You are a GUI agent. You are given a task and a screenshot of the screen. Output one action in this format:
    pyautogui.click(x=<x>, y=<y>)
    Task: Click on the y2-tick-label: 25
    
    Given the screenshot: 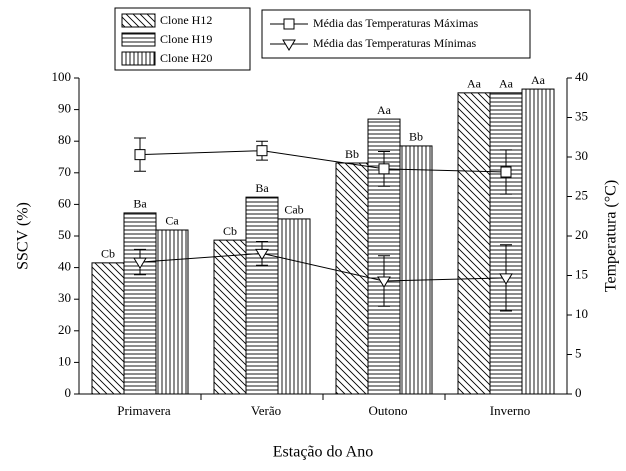 What is the action you would take?
    pyautogui.click(x=581, y=194)
    